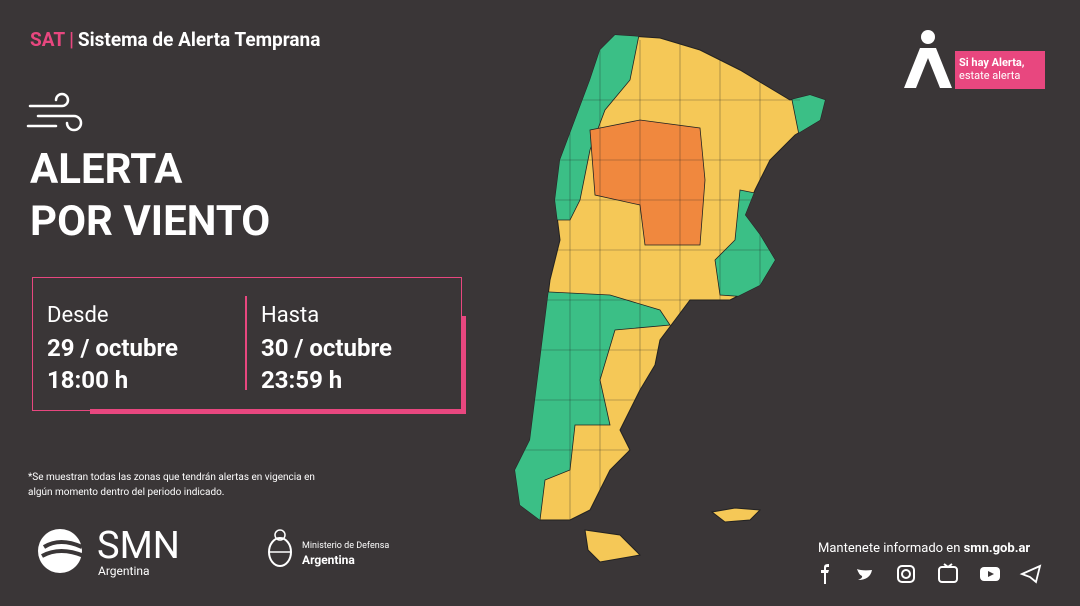  Describe the element at coordinates (613, 546) in the screenshot. I see `tierra-del-fuego` at that location.